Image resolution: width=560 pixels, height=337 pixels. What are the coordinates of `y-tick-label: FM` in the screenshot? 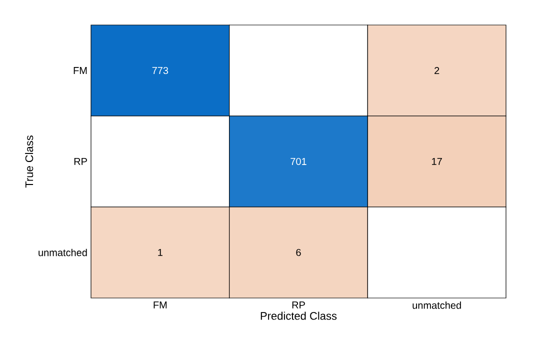 It's located at (80, 70).